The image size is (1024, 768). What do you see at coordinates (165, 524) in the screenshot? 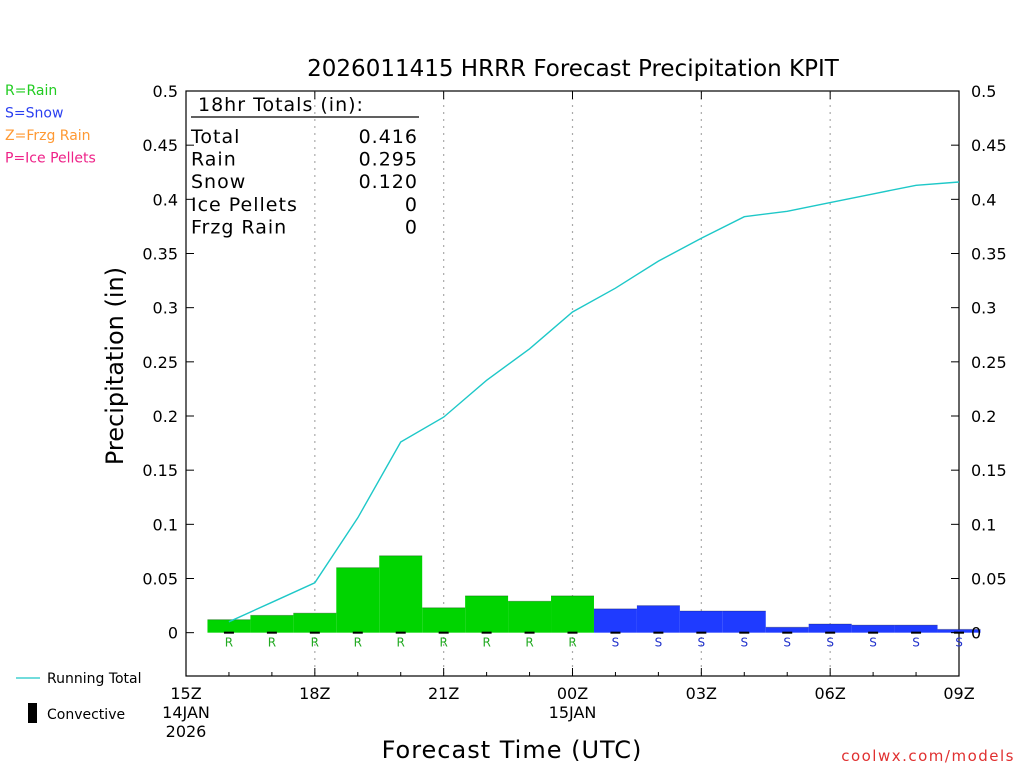
I see `y-tick-label-left-2: 0.1` at bounding box center [165, 524].